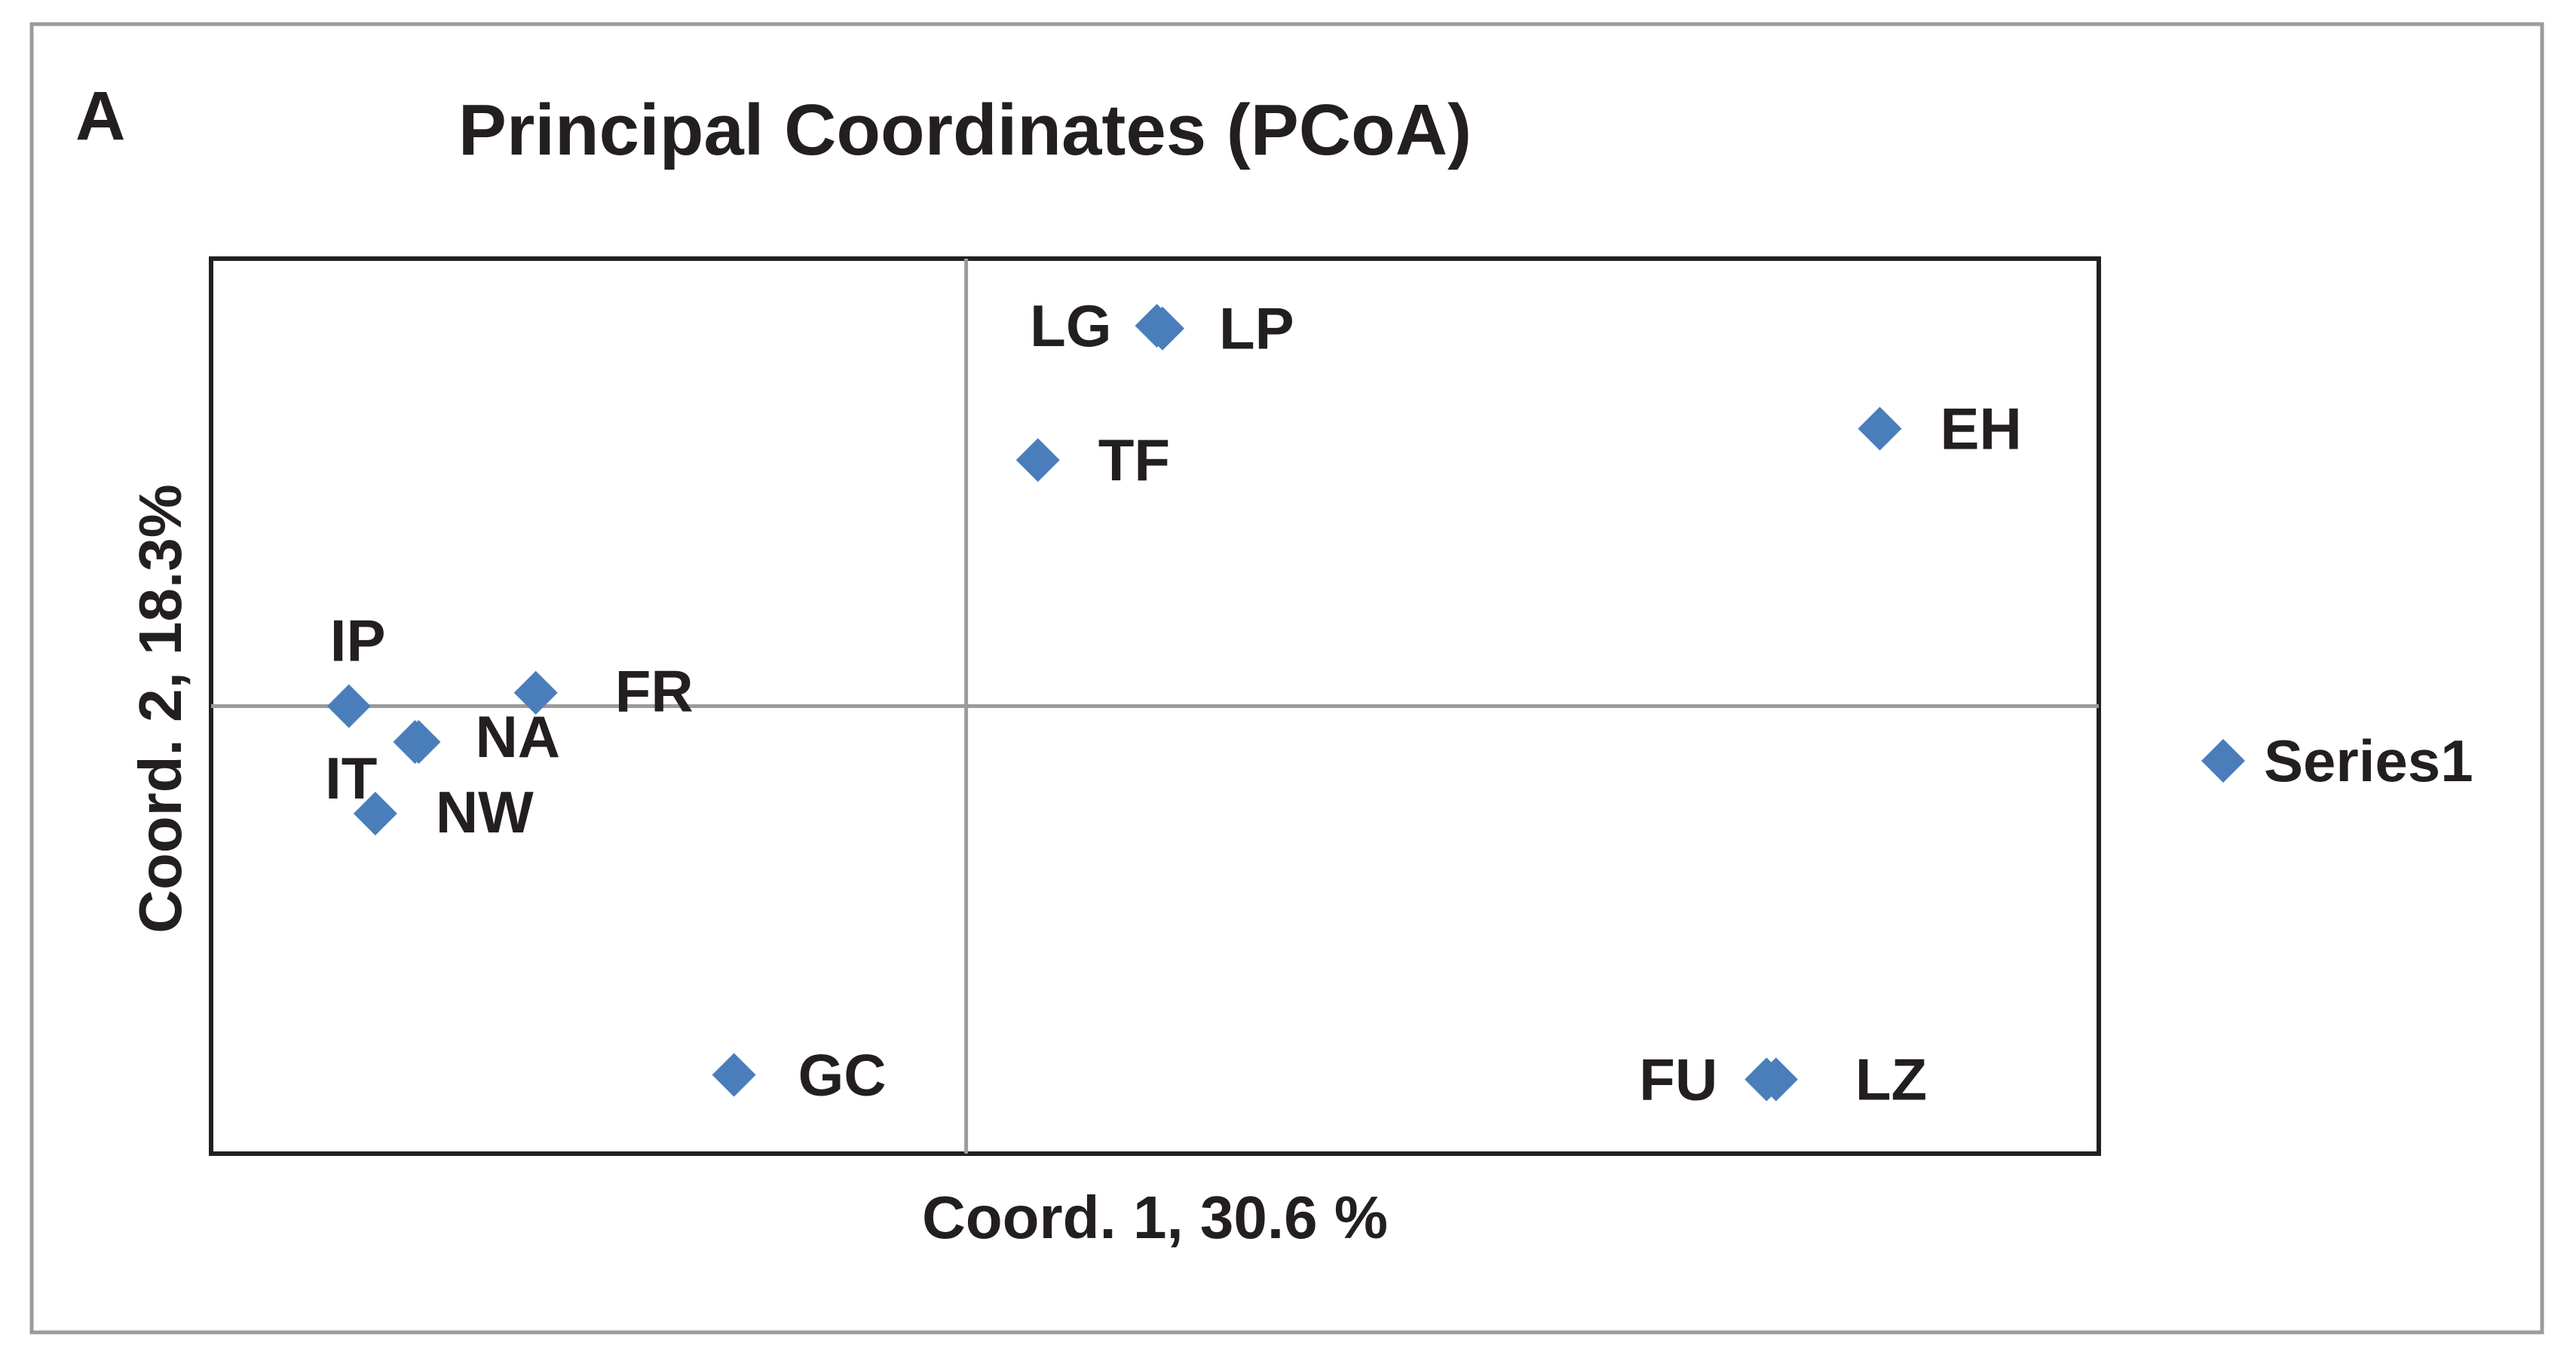  What do you see at coordinates (1678, 1079) in the screenshot?
I see `point-label-fu: FU` at bounding box center [1678, 1079].